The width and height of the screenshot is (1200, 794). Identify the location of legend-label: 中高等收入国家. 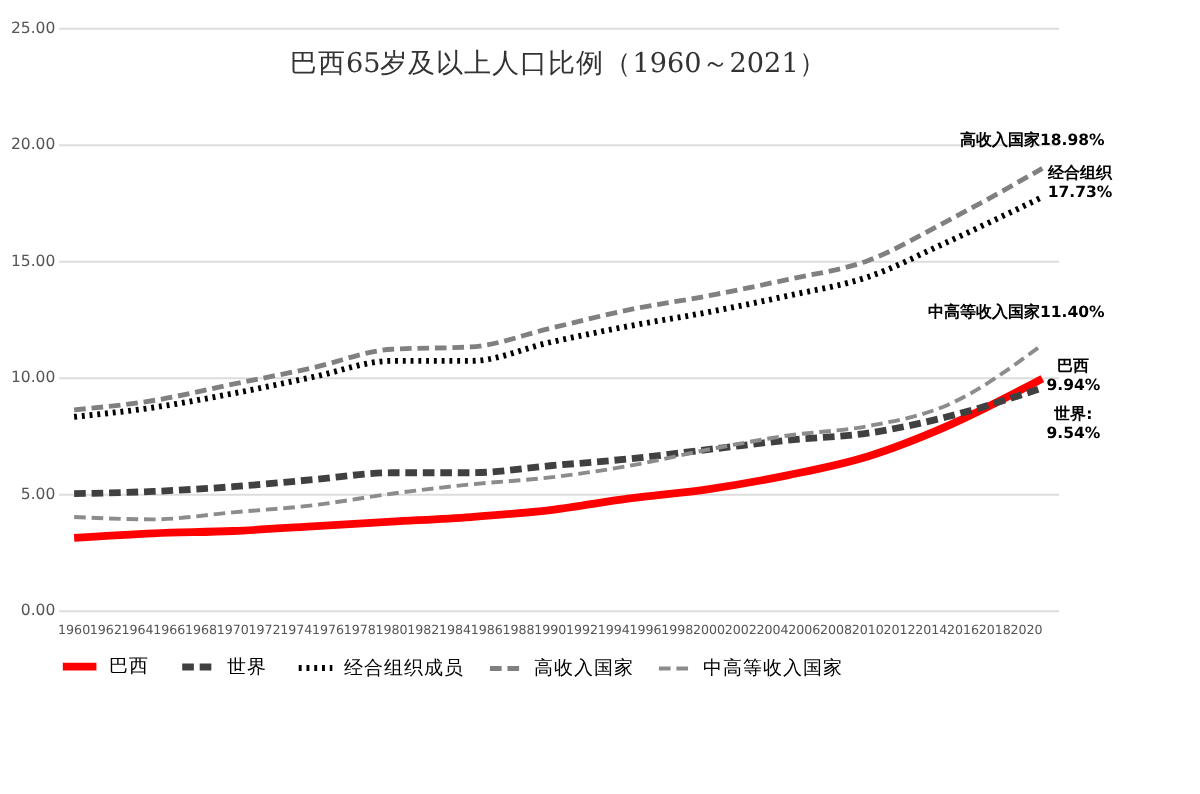
(772, 668).